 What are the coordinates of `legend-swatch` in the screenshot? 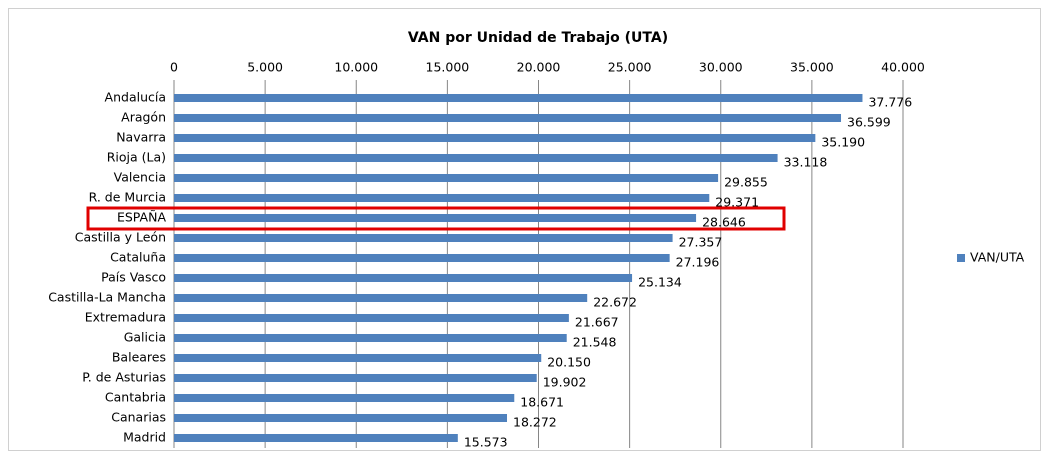 It's located at (961, 258).